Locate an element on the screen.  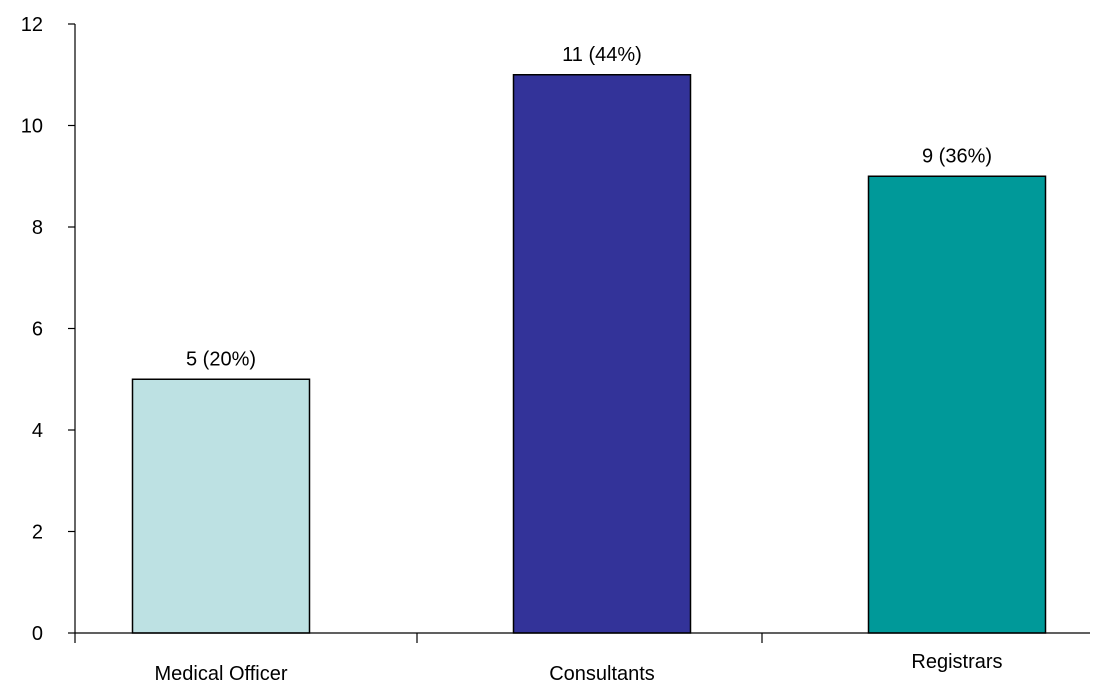
data-label: 5 (20%) is located at coordinates (221, 359).